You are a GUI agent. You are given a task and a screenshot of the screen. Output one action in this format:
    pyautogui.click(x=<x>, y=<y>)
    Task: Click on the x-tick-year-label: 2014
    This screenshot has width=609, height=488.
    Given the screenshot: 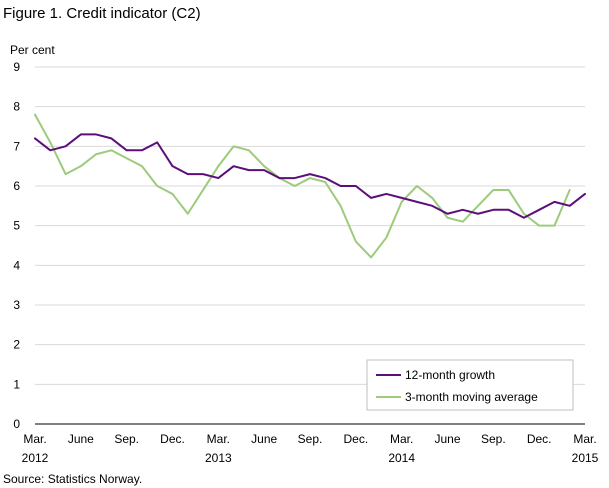 What is the action you would take?
    pyautogui.click(x=401, y=458)
    